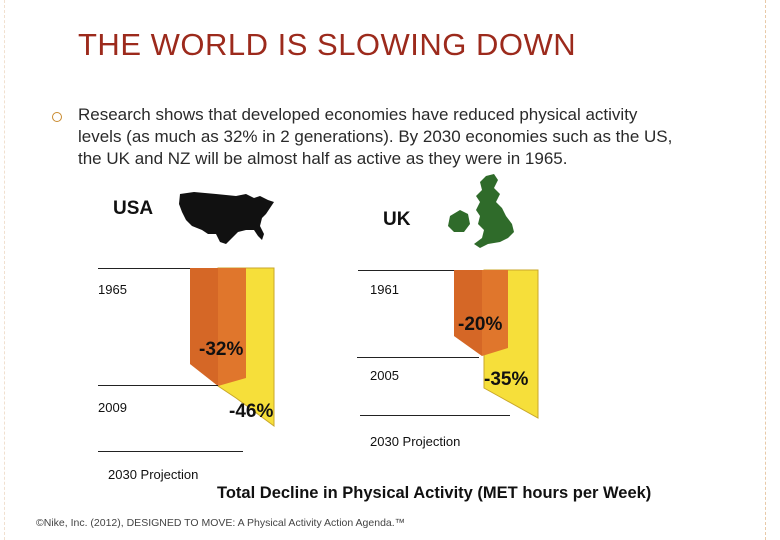 The width and height of the screenshot is (780, 540). What do you see at coordinates (765, 270) in the screenshot?
I see `slide-frame-right` at bounding box center [765, 270].